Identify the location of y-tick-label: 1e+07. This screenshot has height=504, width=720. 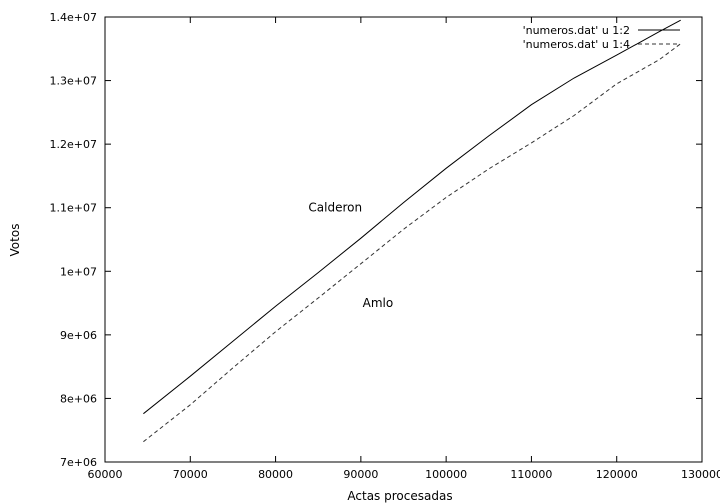
(78, 271).